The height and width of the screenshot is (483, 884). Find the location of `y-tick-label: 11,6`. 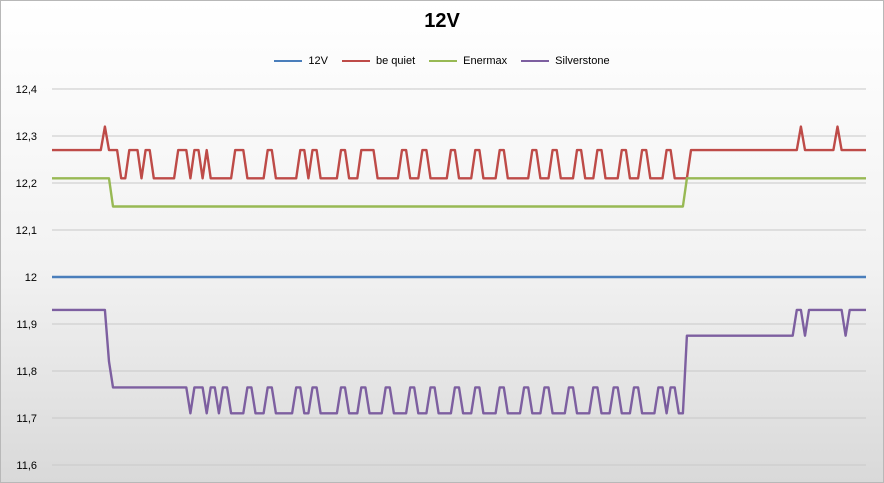

y-tick-label: 11,6 is located at coordinates (26, 466).